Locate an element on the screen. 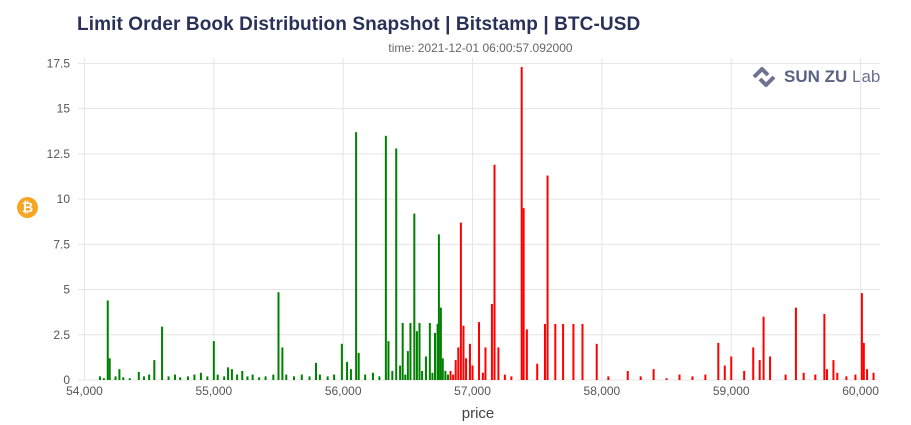  y-tick-label: 10 is located at coordinates (64, 199).